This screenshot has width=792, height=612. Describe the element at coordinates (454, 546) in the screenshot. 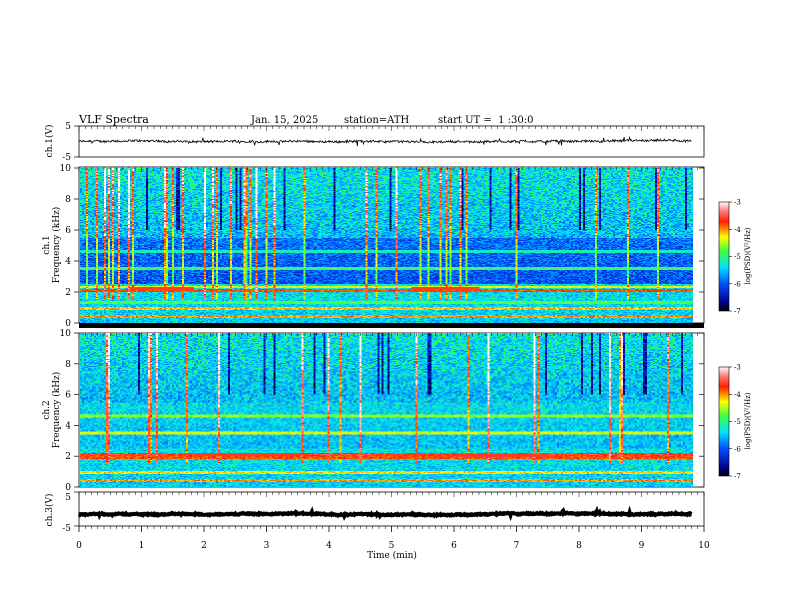

I see `xtick-label: 6` at that location.